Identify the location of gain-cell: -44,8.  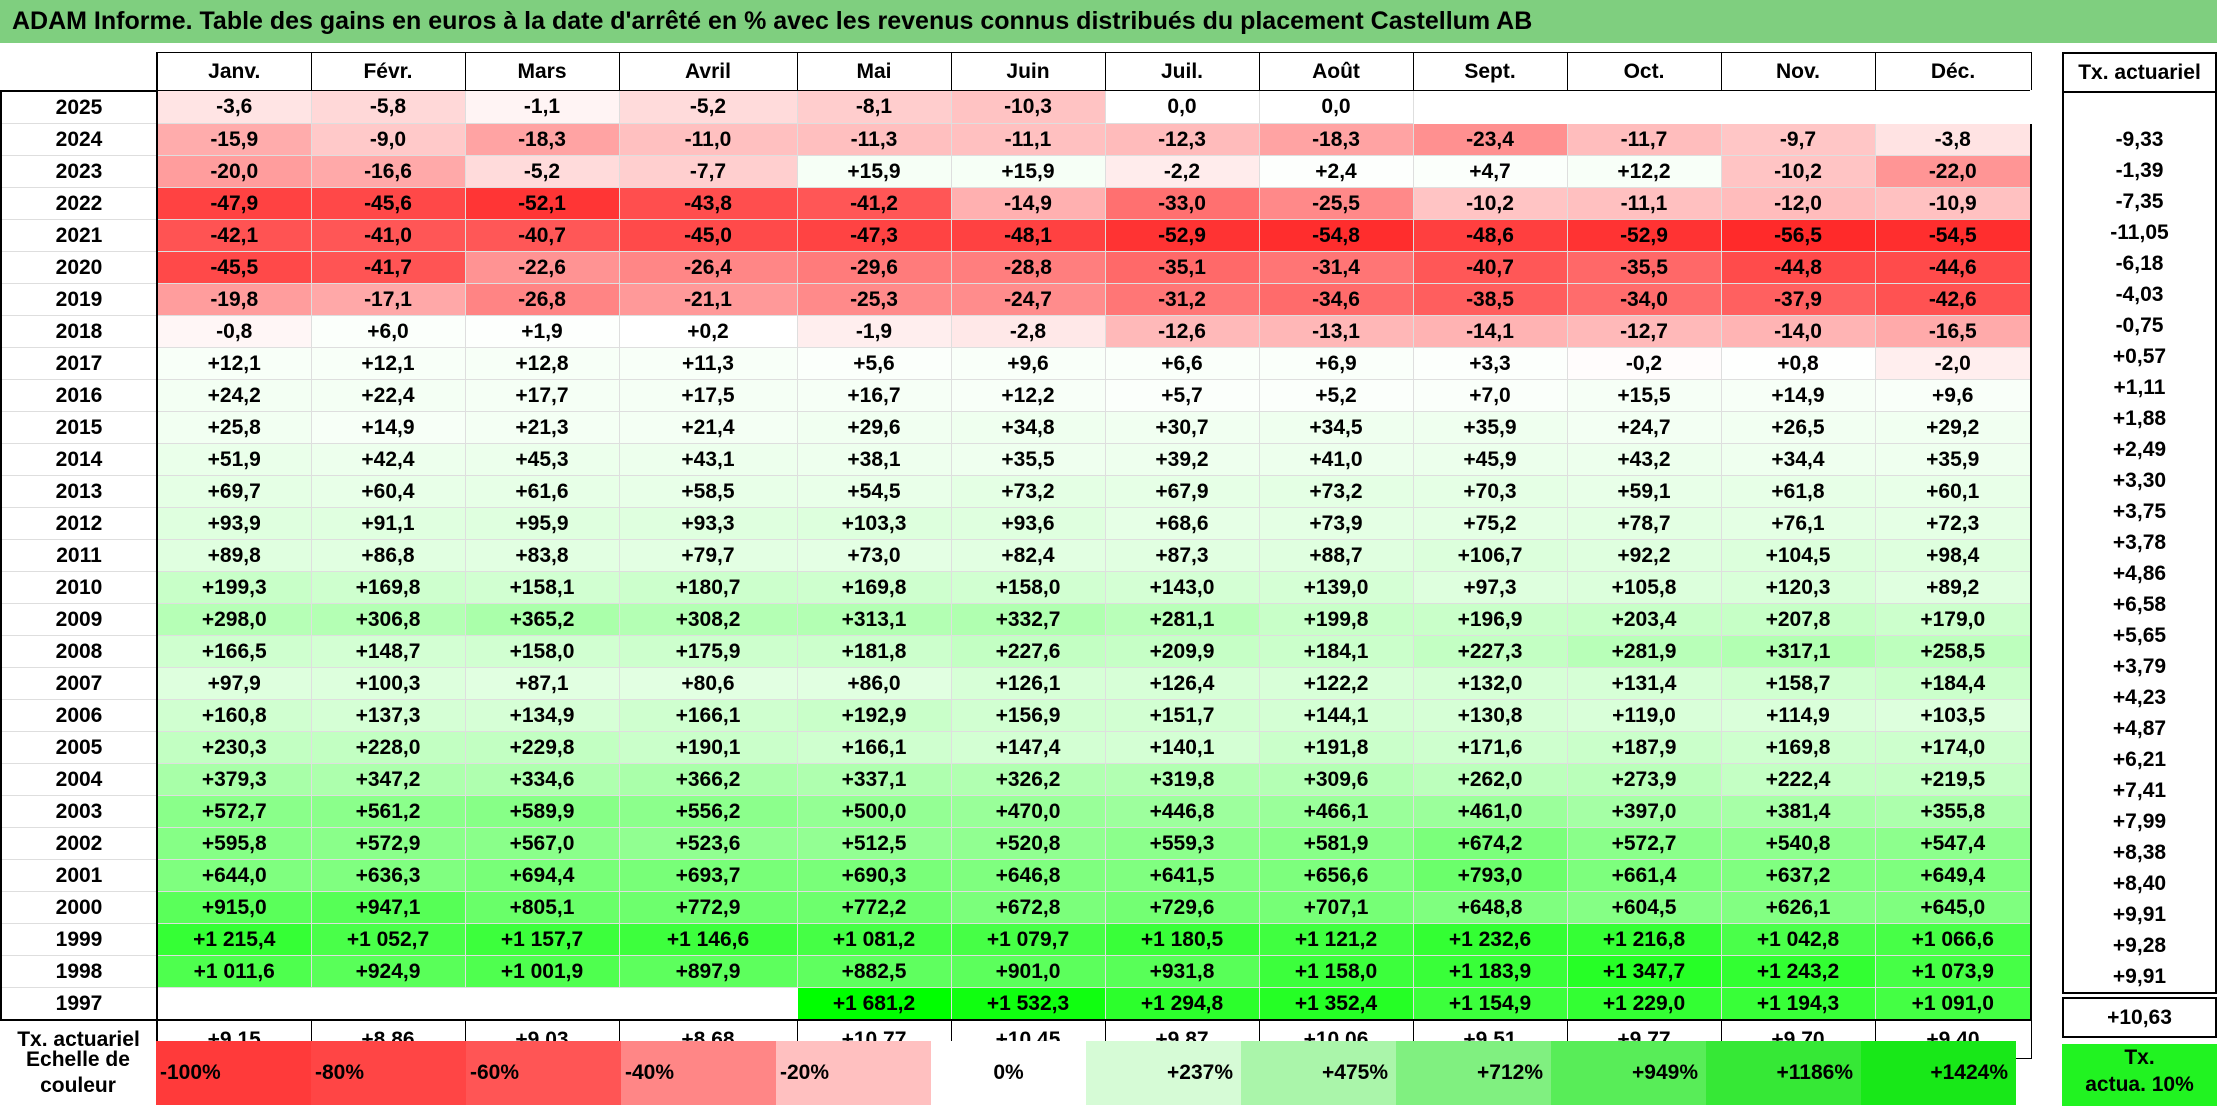
(1798, 267).